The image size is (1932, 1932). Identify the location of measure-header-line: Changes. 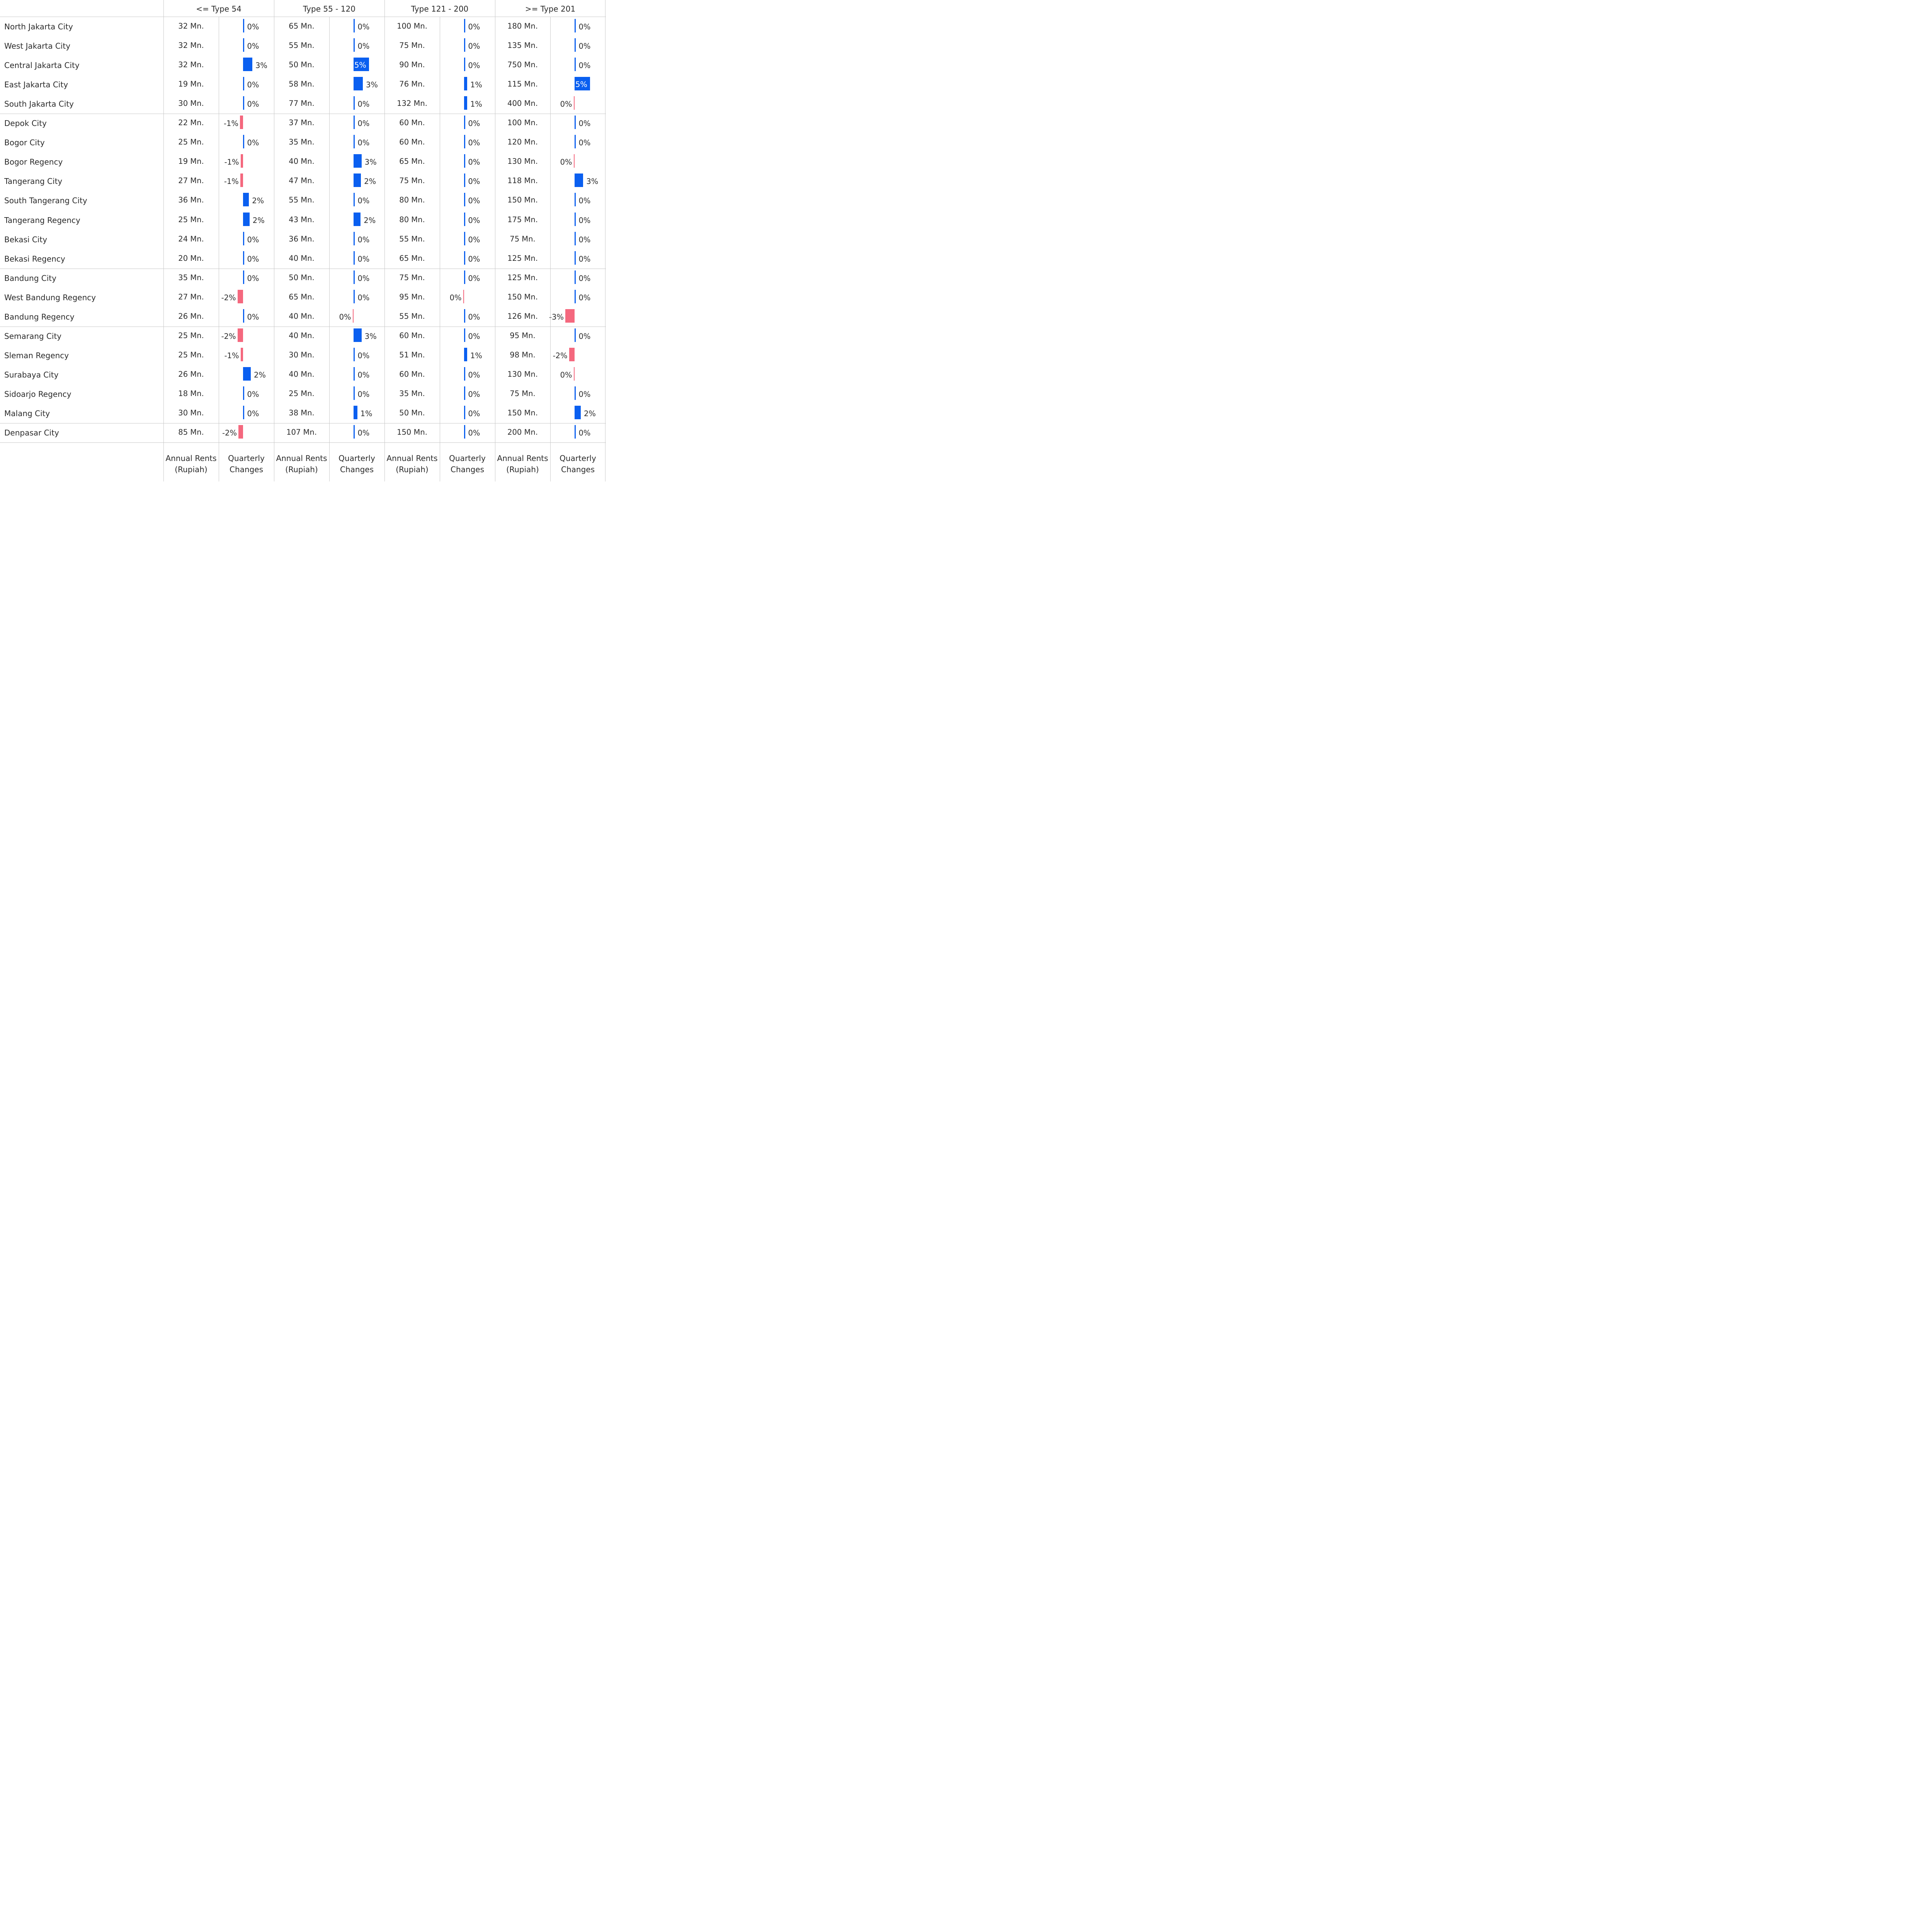
(357, 470).